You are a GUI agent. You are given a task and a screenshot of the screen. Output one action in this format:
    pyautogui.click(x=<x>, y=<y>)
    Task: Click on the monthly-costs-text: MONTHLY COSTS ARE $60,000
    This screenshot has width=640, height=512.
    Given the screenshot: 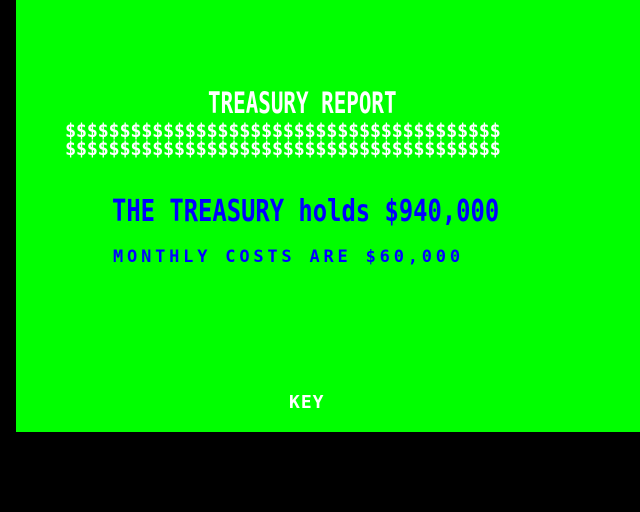 What is the action you would take?
    pyautogui.click(x=288, y=257)
    